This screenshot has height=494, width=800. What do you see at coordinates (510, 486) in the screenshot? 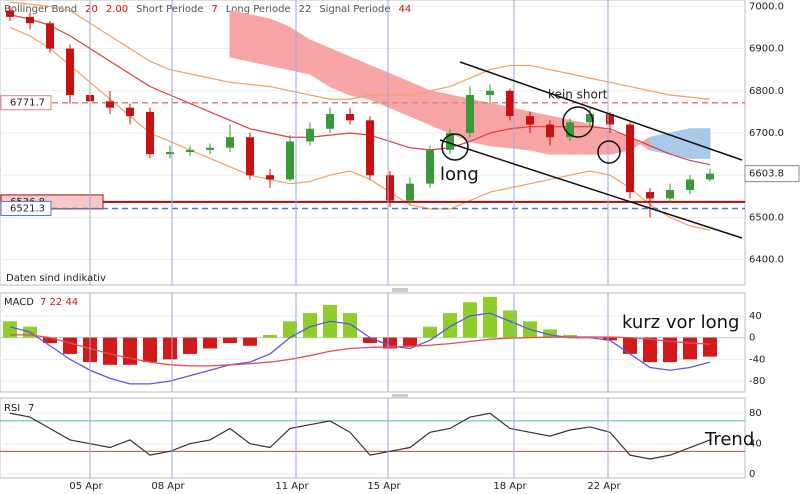
I see `x-tick-label: 18 Apr` at bounding box center [510, 486].